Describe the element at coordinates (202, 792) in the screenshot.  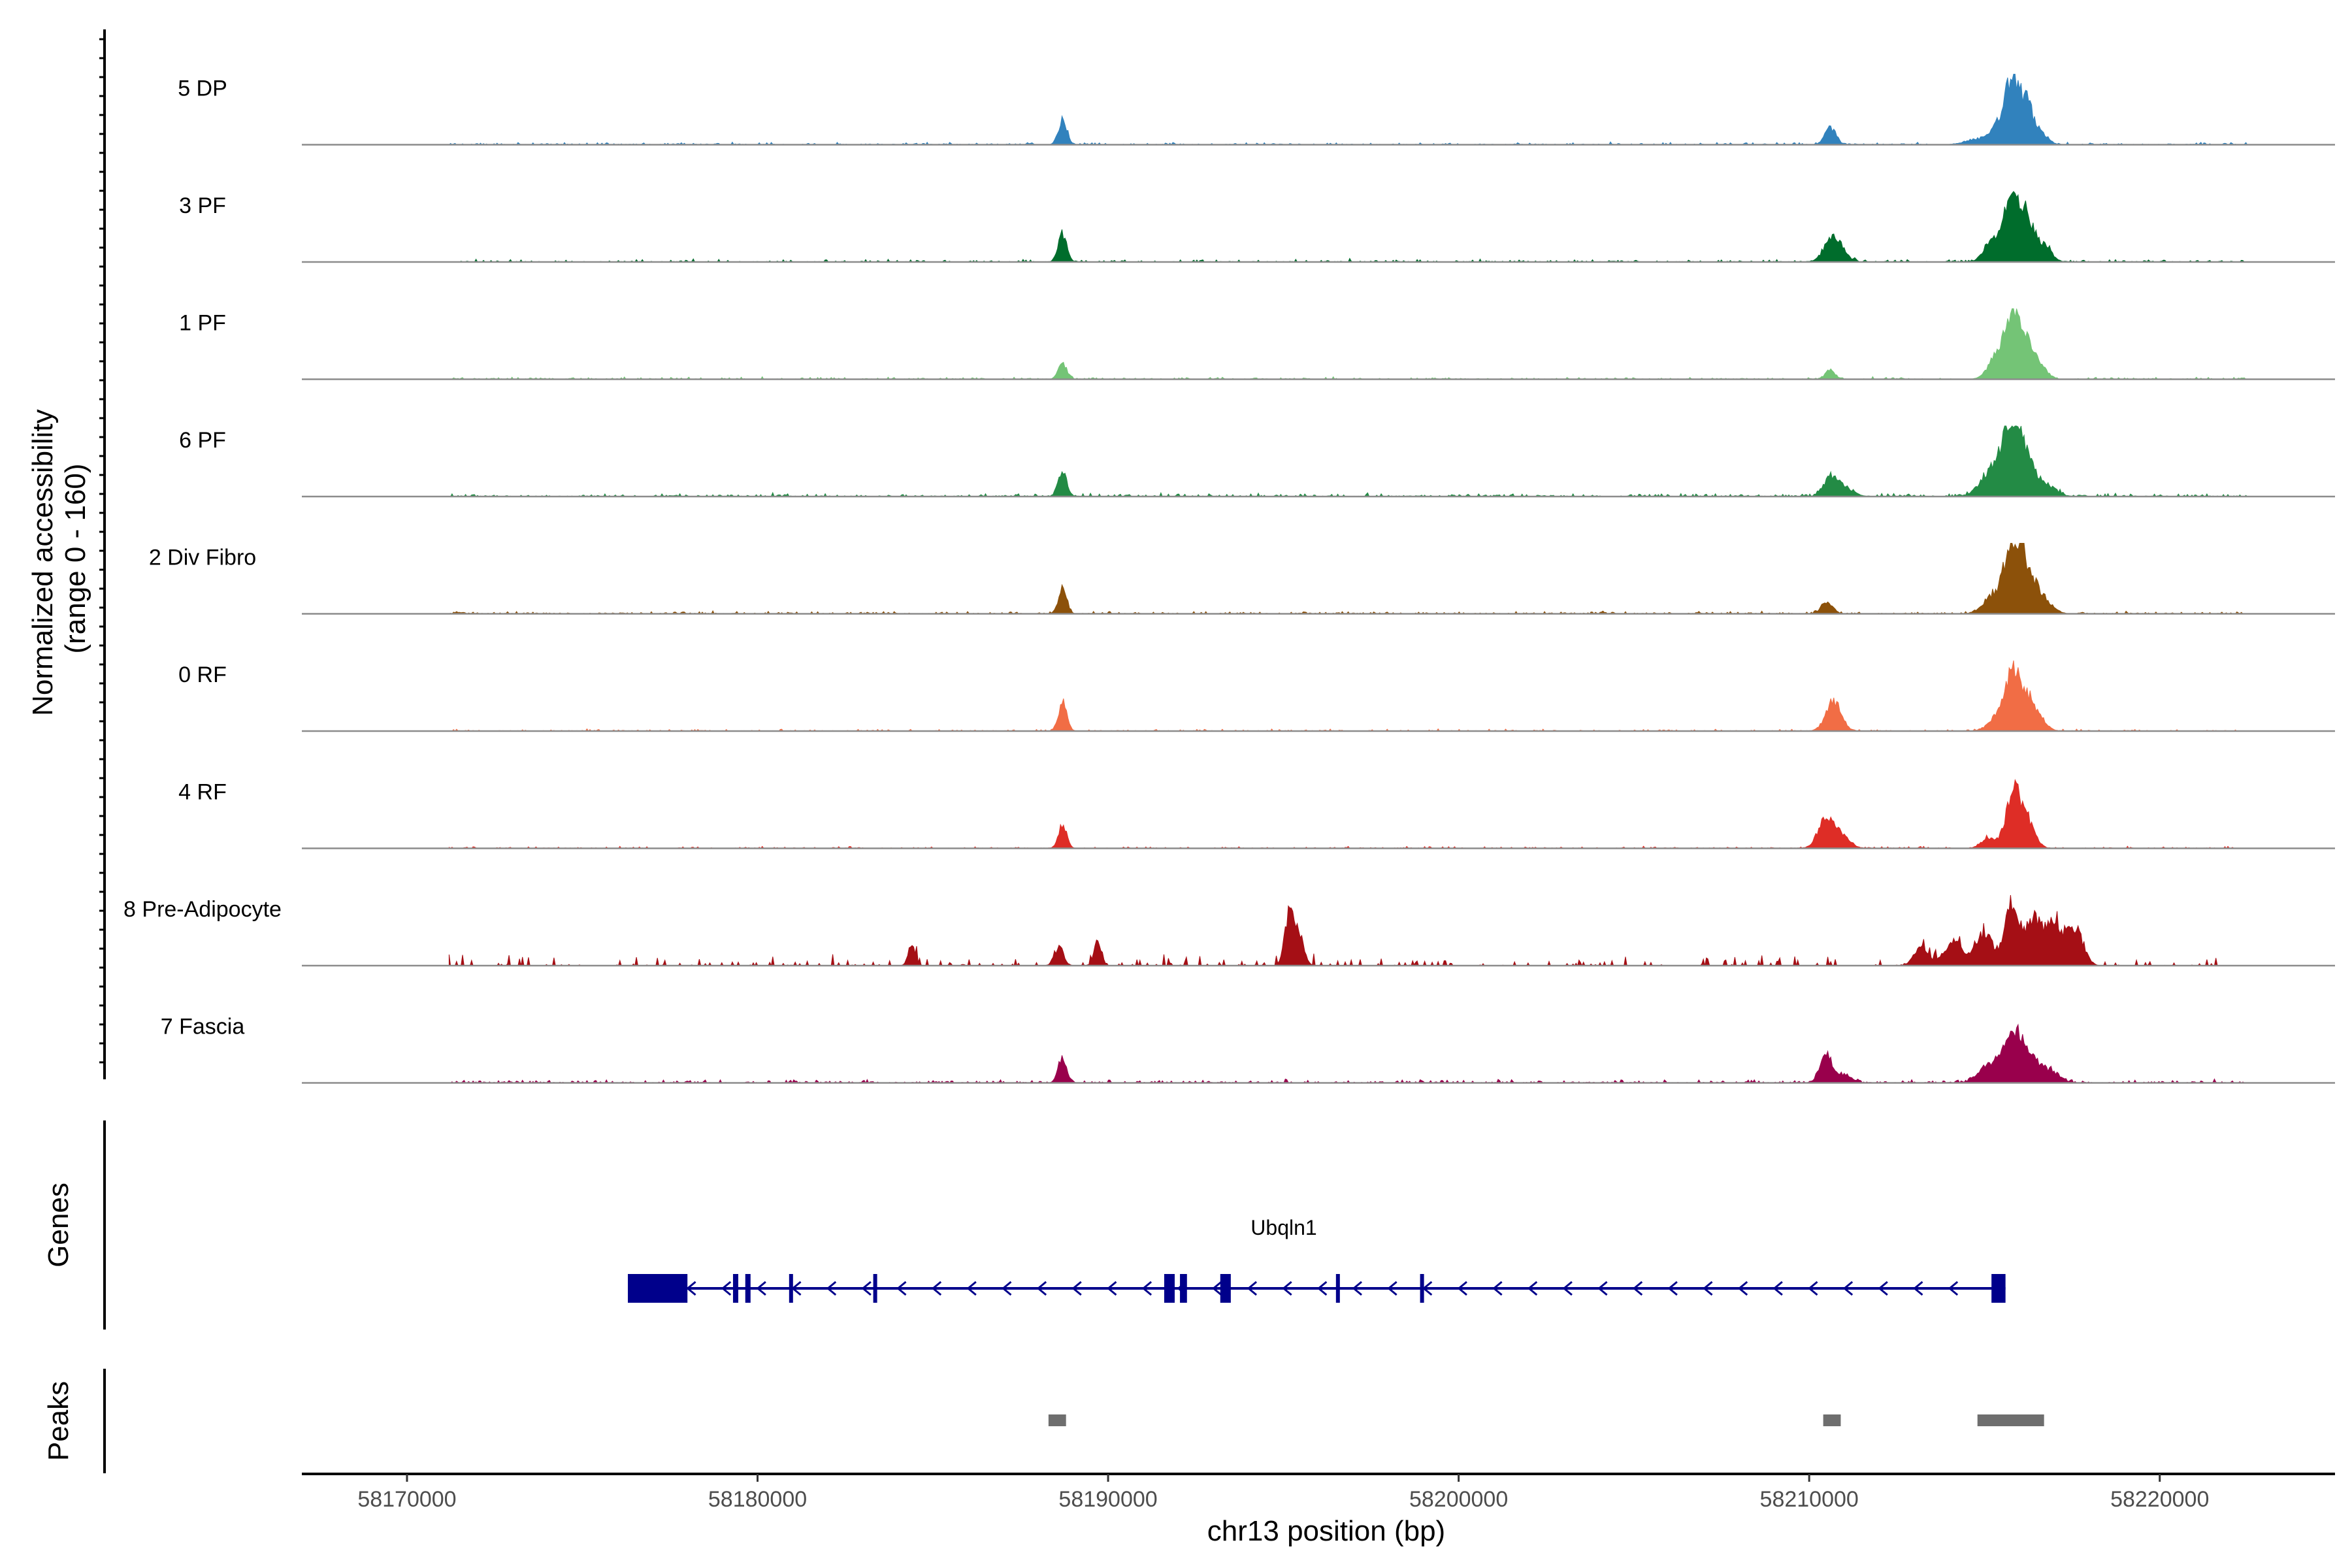
I see `track-label: 4 RF` at that location.